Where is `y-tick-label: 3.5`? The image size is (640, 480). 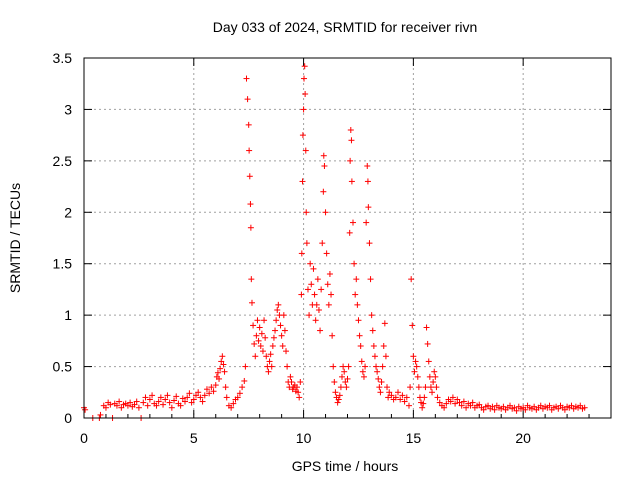
y-tick-label: 3.5 is located at coordinates (63, 58).